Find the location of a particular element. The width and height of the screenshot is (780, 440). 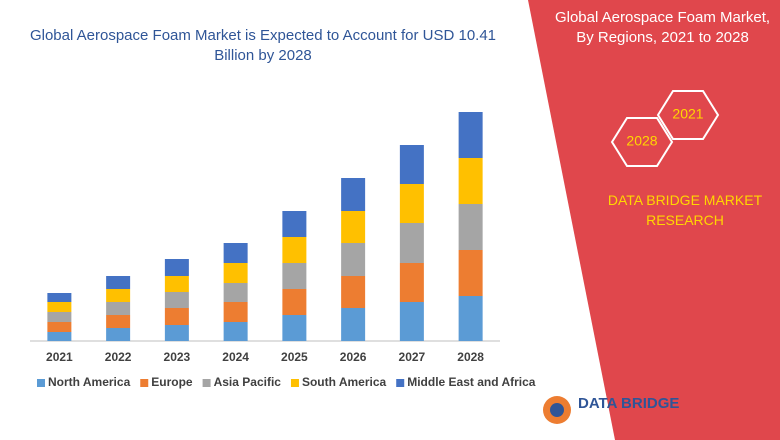

x-tick-label: 2022 is located at coordinates (118, 357).